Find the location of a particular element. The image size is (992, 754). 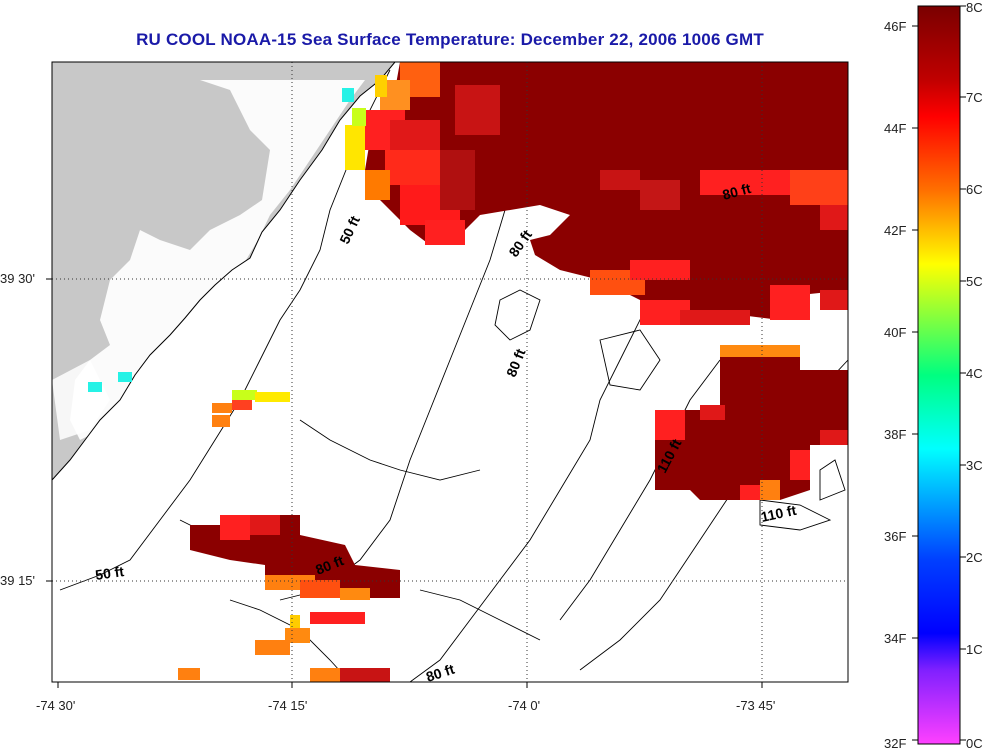

colorbar-f-label: 40F is located at coordinates (895, 332).